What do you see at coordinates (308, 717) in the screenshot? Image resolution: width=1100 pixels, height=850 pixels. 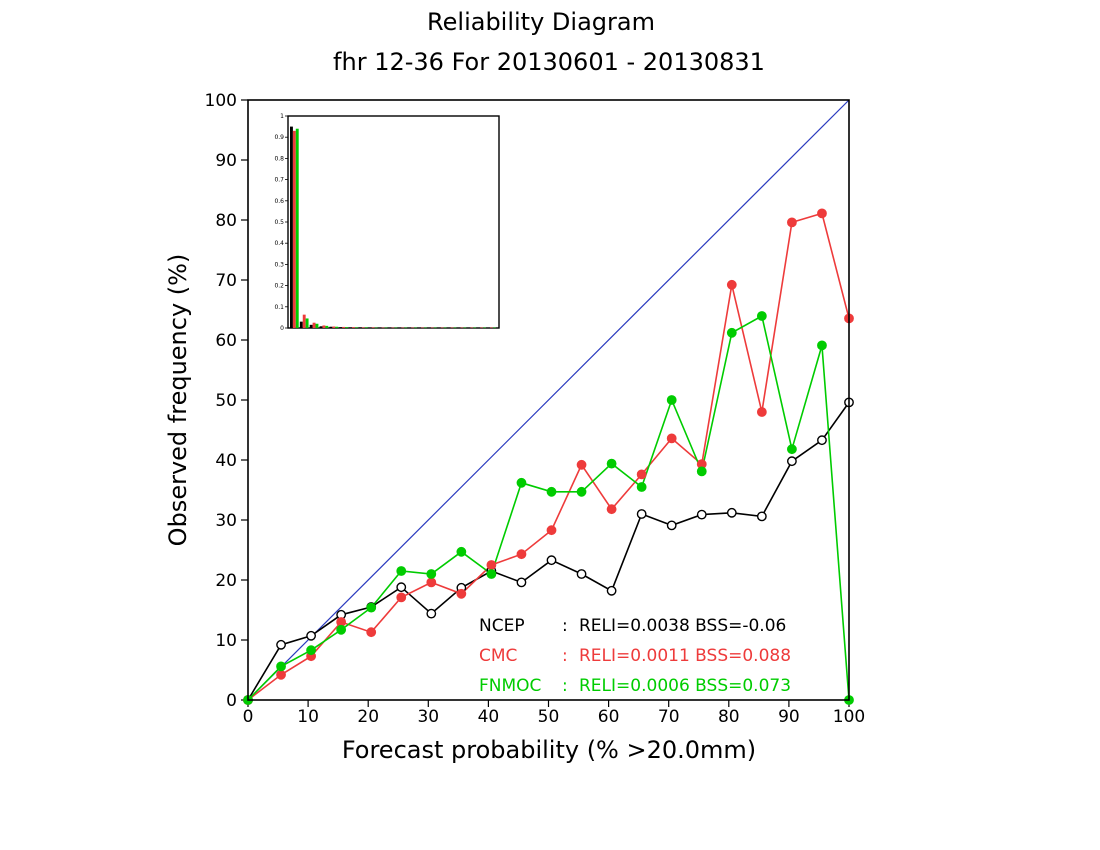 I see `x-tick-label: 10` at bounding box center [308, 717].